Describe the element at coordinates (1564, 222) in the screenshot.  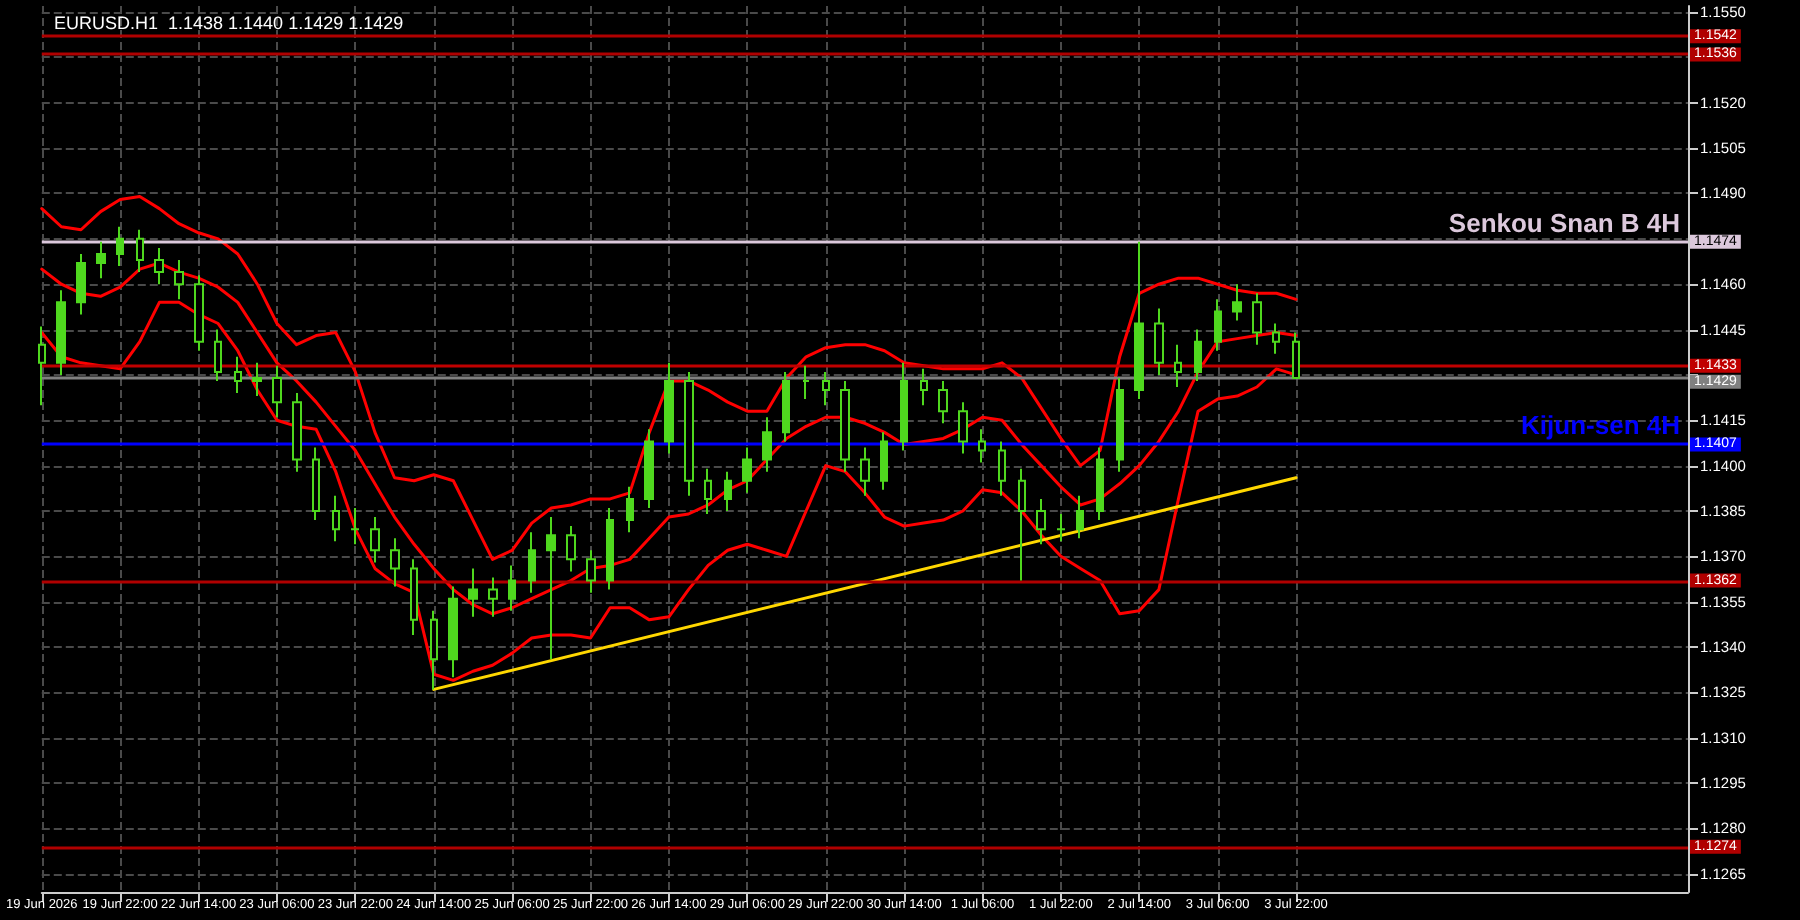
I see `annotation: Senkou Snan B 4H` at that location.